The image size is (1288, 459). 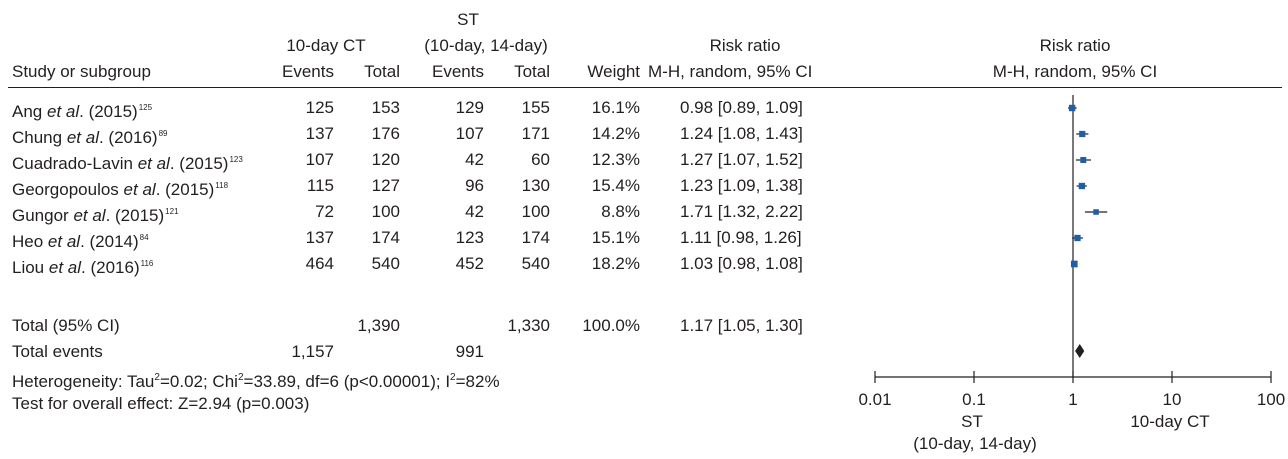 What do you see at coordinates (127, 163) in the screenshot?
I see `study-name: Cuadrado-Lavin et al. (2015)123` at bounding box center [127, 163].